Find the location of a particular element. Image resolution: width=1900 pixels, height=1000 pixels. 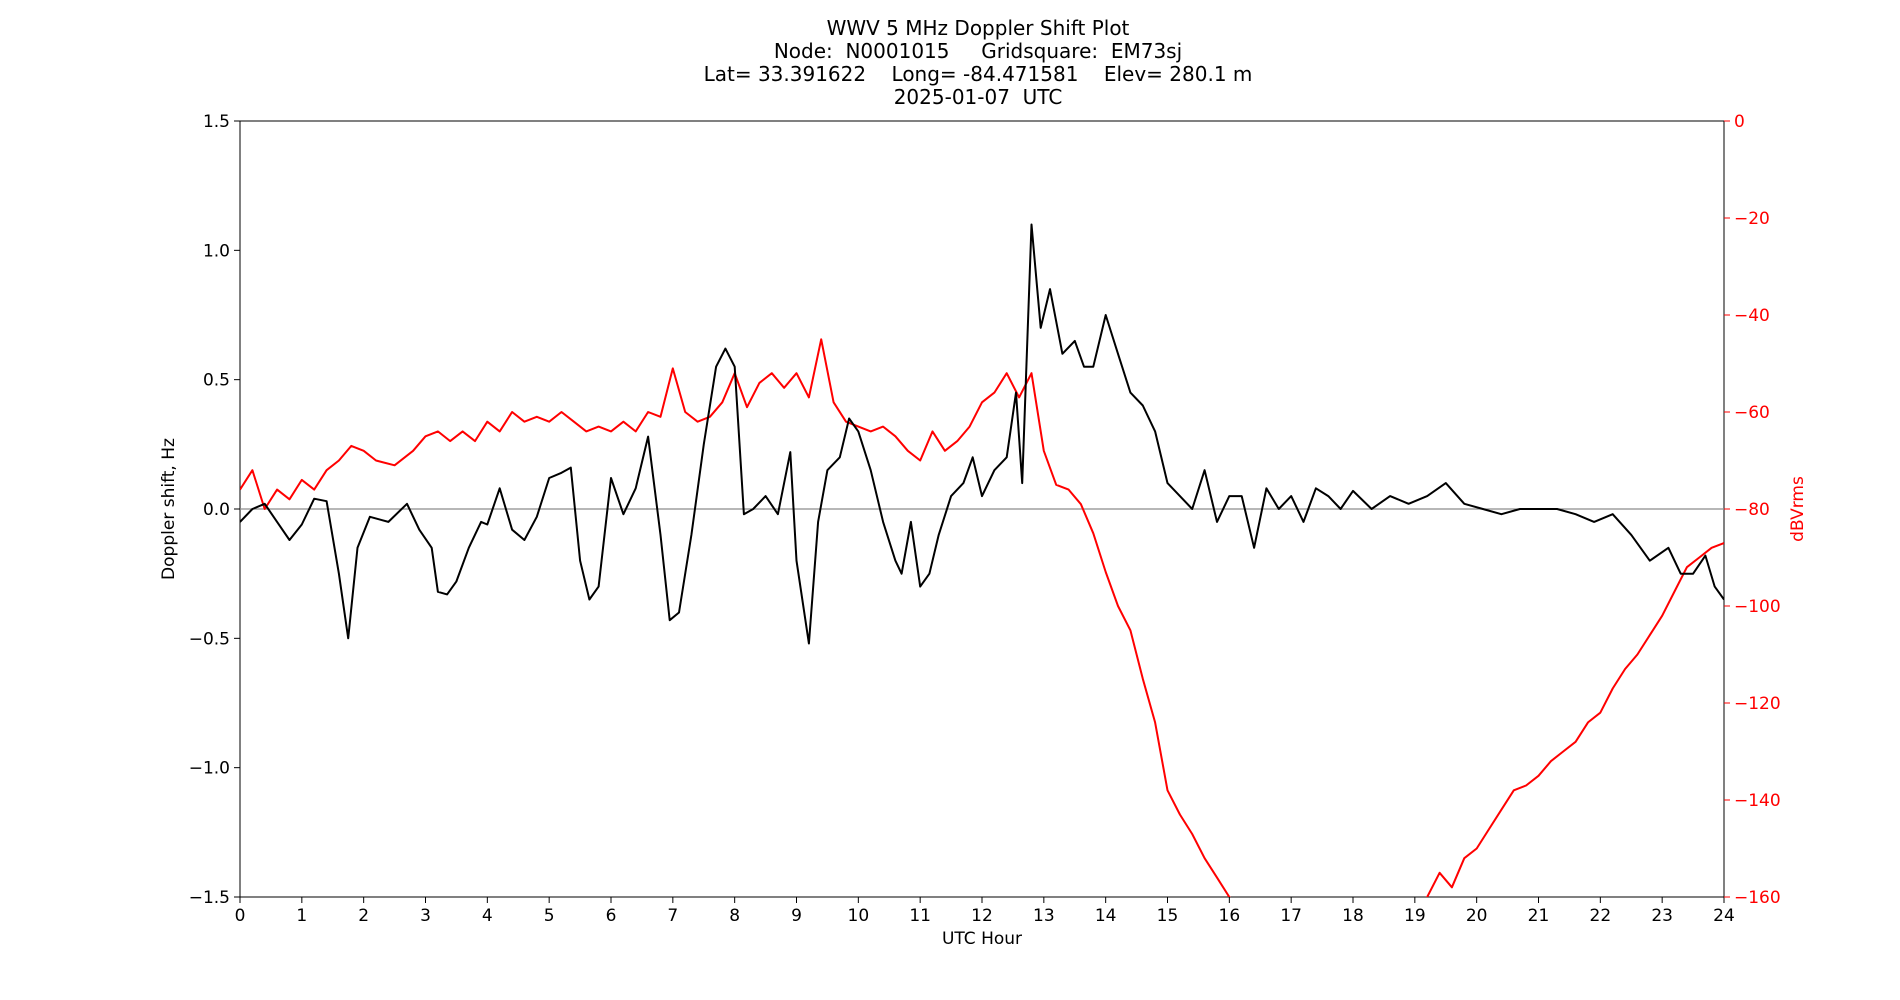

y-left-tick-label: −1.0 is located at coordinates (209, 769).